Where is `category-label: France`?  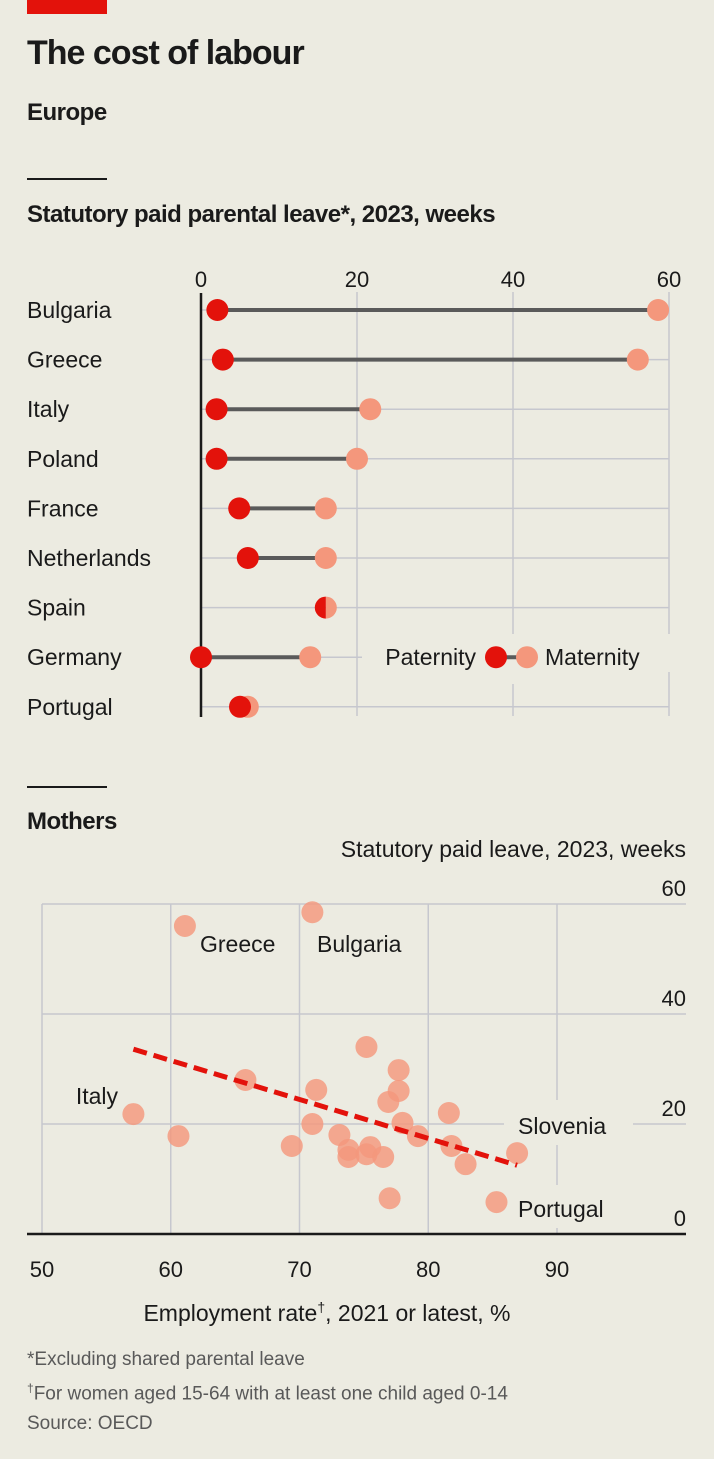
category-label: France is located at coordinates (63, 508).